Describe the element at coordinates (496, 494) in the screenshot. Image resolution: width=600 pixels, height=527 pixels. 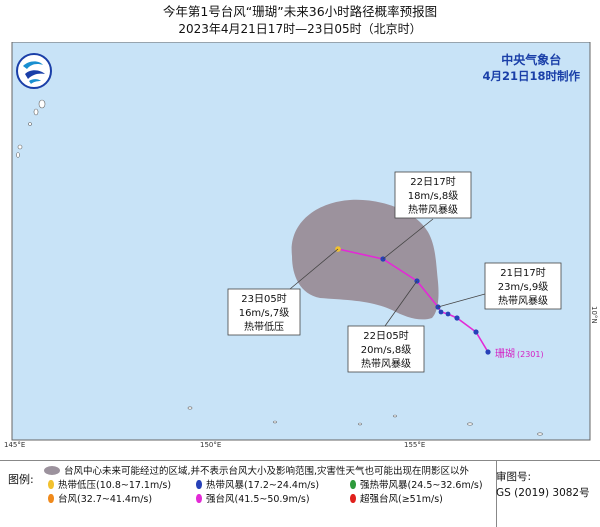
I see `legend-divider` at that location.